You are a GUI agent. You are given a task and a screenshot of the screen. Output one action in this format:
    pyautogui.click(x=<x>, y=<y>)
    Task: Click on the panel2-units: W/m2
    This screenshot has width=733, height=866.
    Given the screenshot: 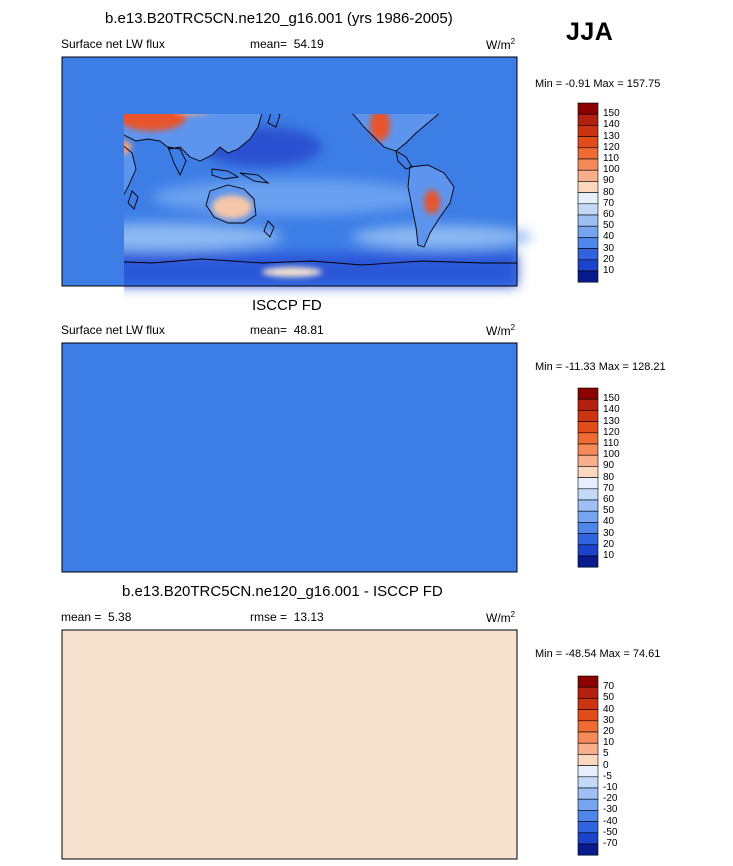 What is the action you would take?
    pyautogui.click(x=500, y=330)
    